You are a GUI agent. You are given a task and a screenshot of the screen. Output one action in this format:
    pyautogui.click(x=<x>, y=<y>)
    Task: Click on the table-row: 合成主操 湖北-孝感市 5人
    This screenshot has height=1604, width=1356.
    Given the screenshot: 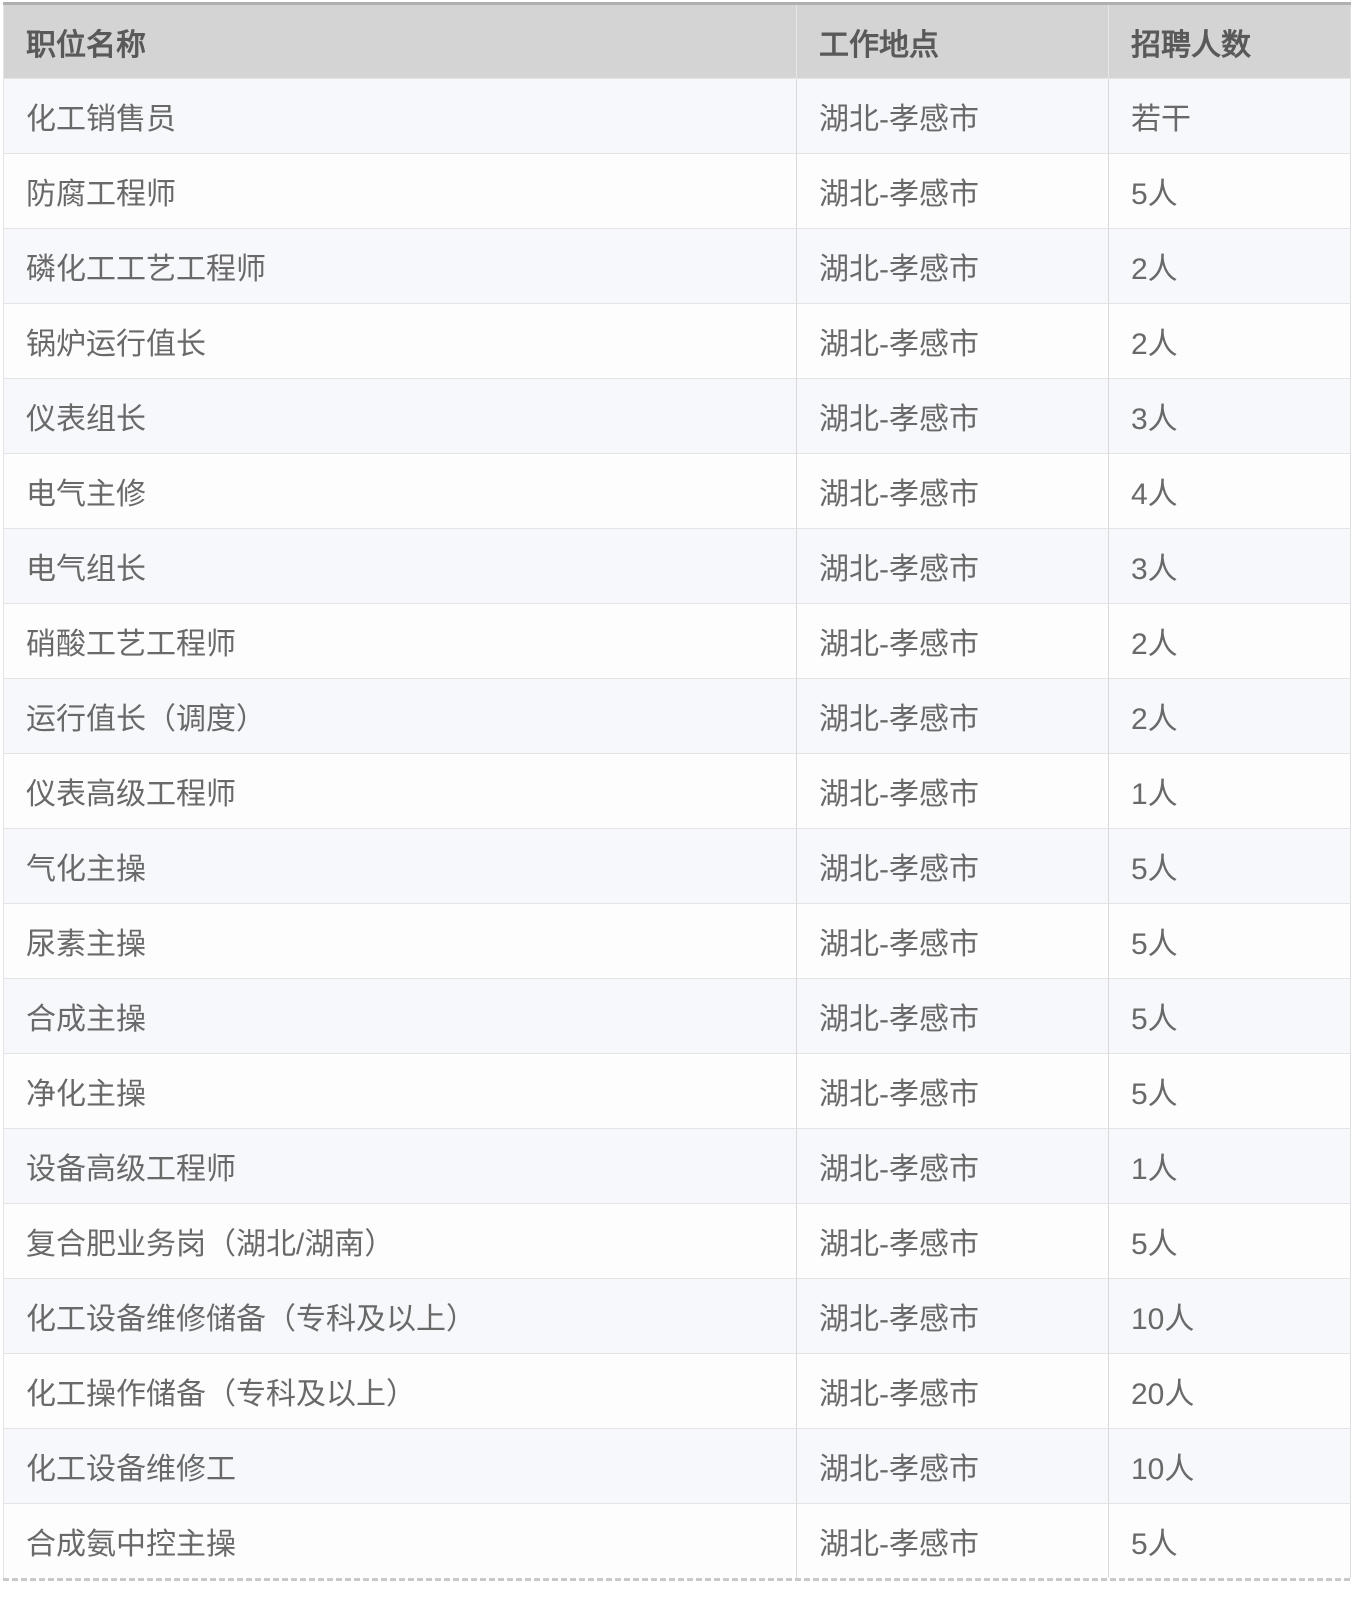 What is the action you would take?
    pyautogui.click(x=677, y=1016)
    